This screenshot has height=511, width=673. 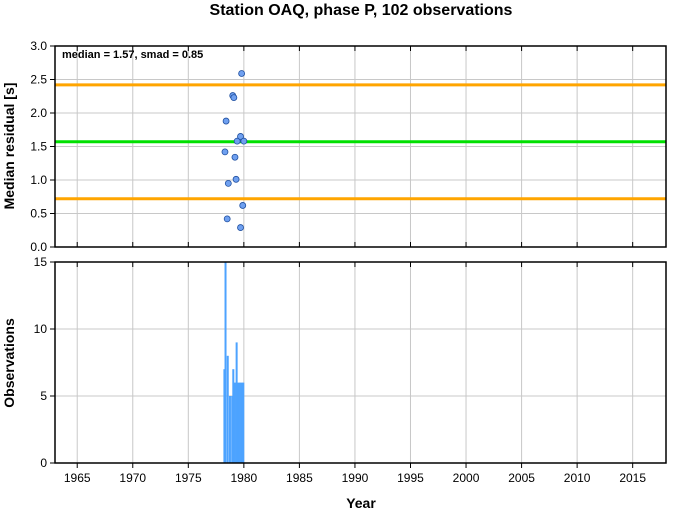 What do you see at coordinates (521, 478) in the screenshot?
I see `x-tick-label: 2005` at bounding box center [521, 478].